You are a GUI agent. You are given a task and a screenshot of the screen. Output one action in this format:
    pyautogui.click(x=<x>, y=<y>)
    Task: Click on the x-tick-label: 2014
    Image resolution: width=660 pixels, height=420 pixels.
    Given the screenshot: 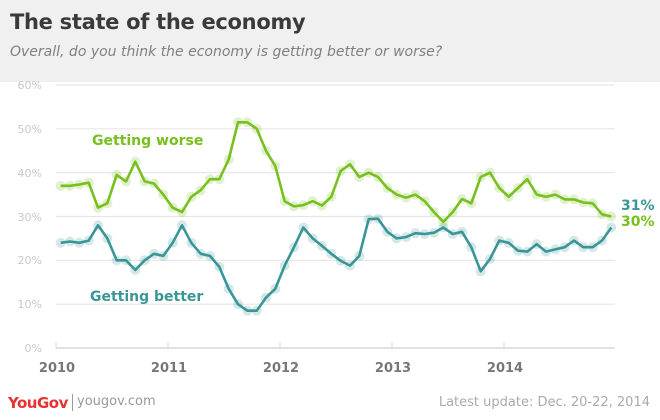 What is the action you would take?
    pyautogui.click(x=505, y=368)
    